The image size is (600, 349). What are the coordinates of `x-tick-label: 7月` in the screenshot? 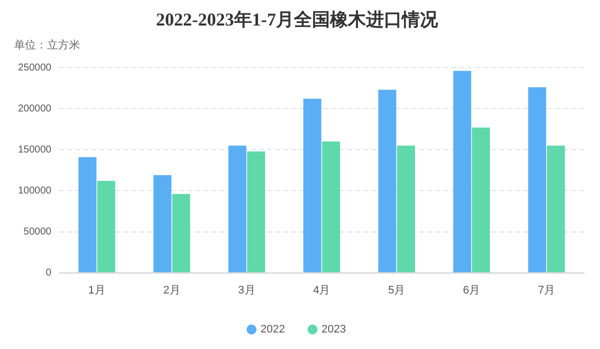 It's located at (547, 290).